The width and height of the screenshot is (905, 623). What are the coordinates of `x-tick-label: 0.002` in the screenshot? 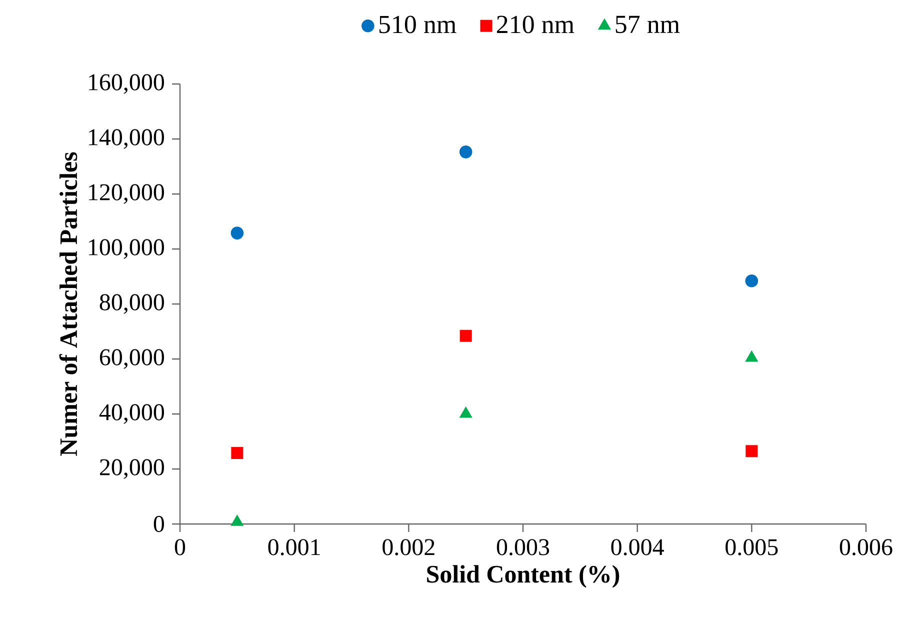 It's located at (408, 547).